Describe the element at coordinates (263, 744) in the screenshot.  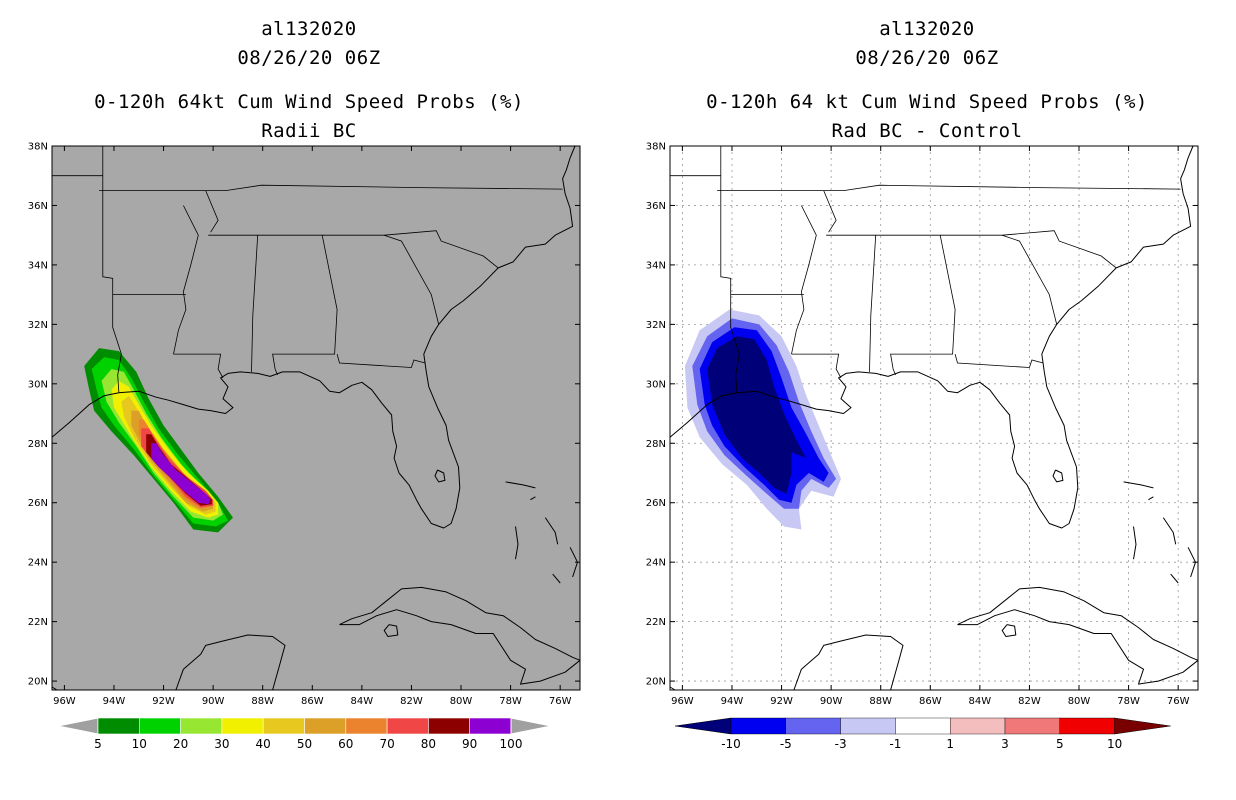
I see `colorbar-label: 40` at that location.